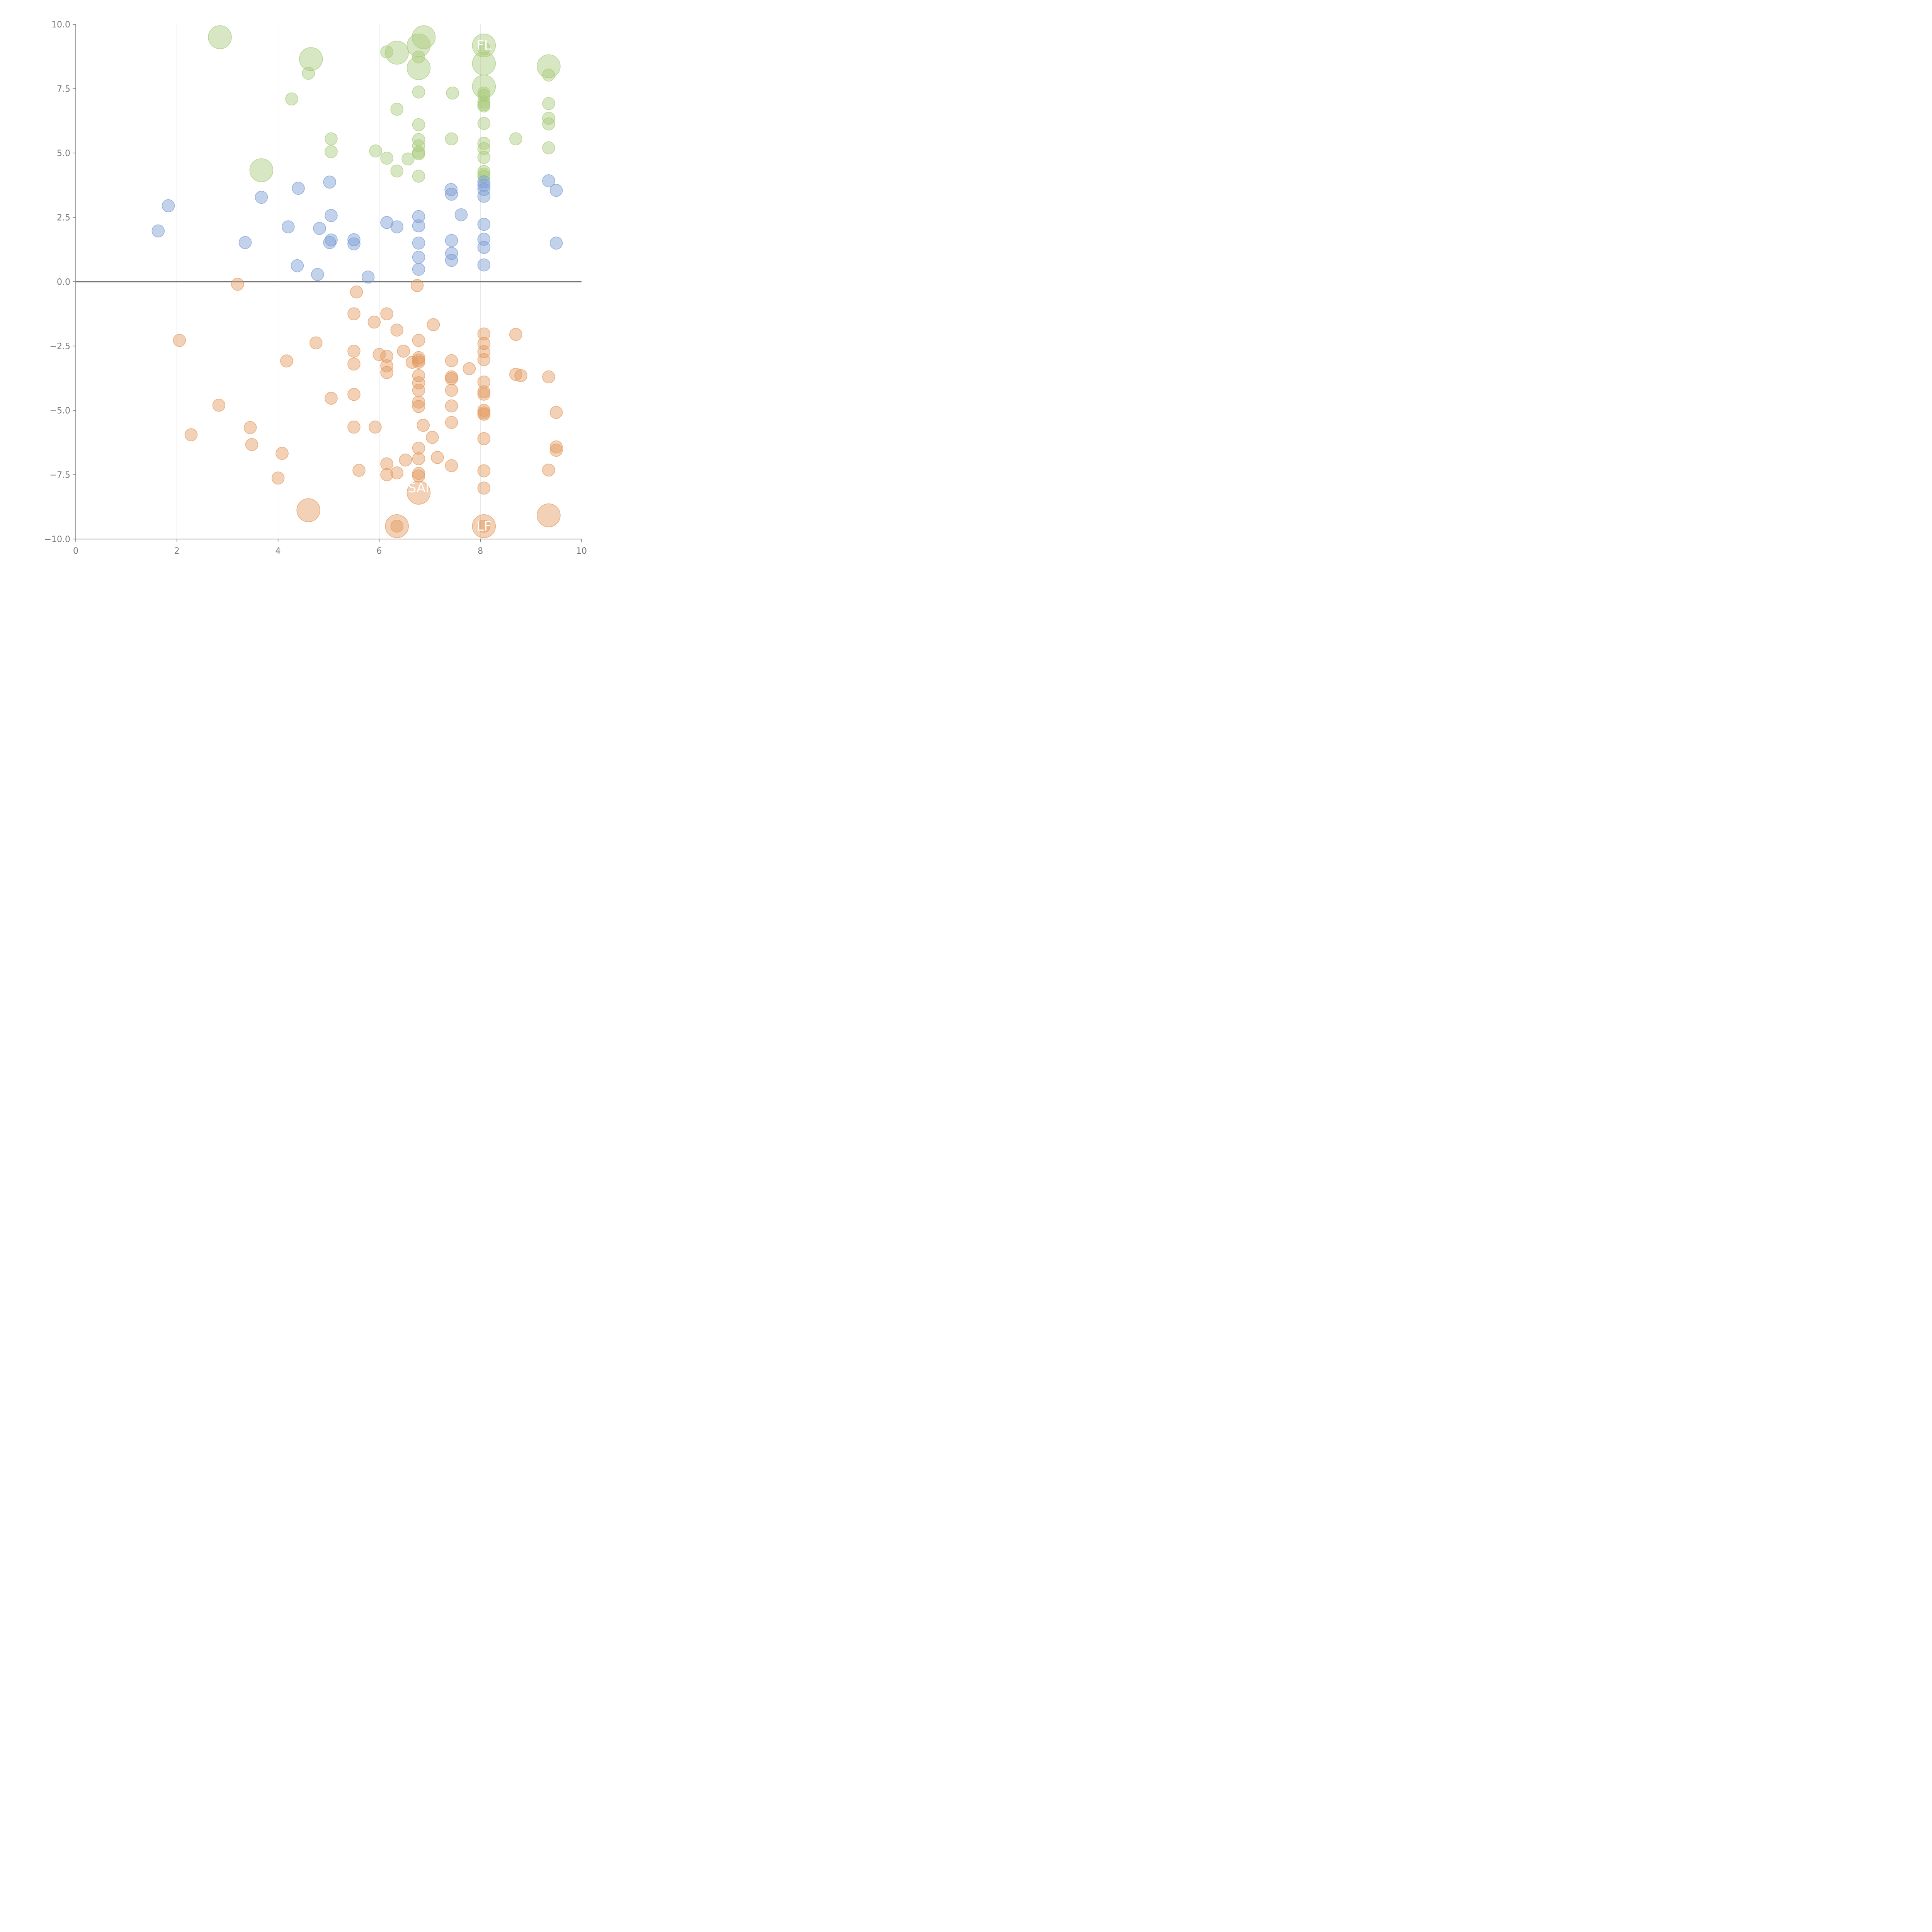 This screenshot has width=1932, height=1932. I want to click on y-tick-label: 0.0, so click(64, 282).